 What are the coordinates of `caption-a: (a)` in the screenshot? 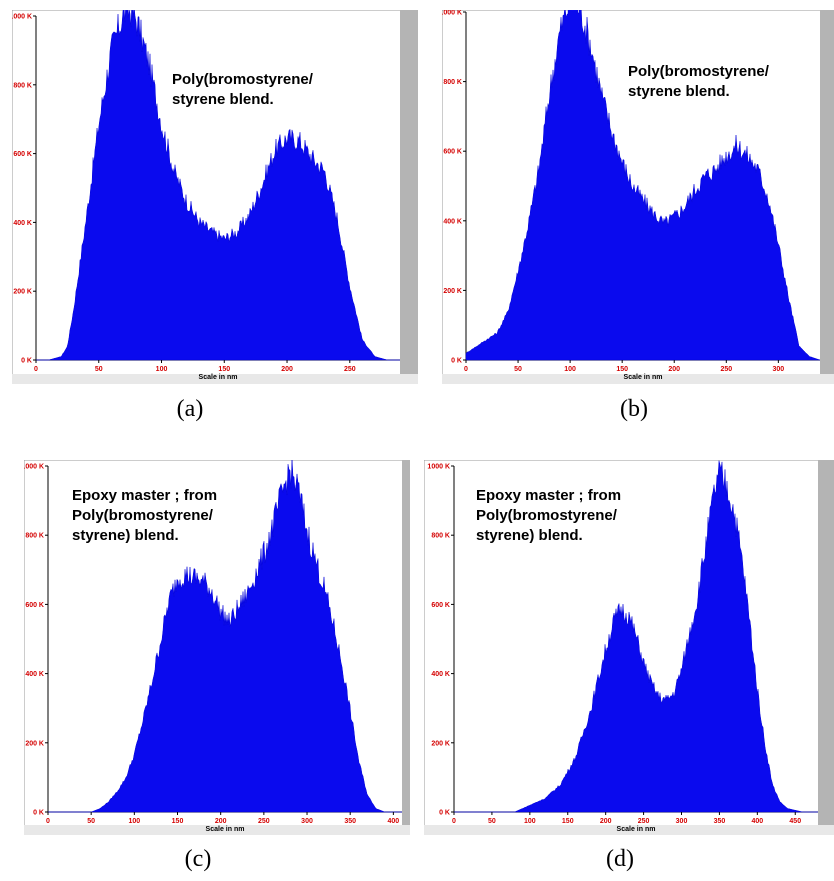 It's located at (190, 409).